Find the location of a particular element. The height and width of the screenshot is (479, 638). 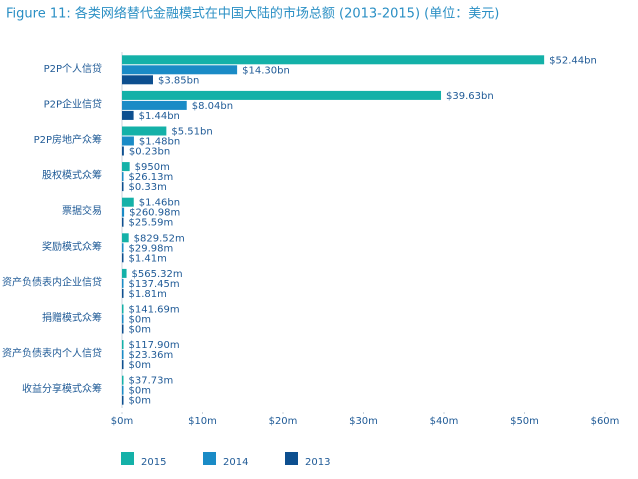

value-label: $0.23bn is located at coordinates (149, 152).